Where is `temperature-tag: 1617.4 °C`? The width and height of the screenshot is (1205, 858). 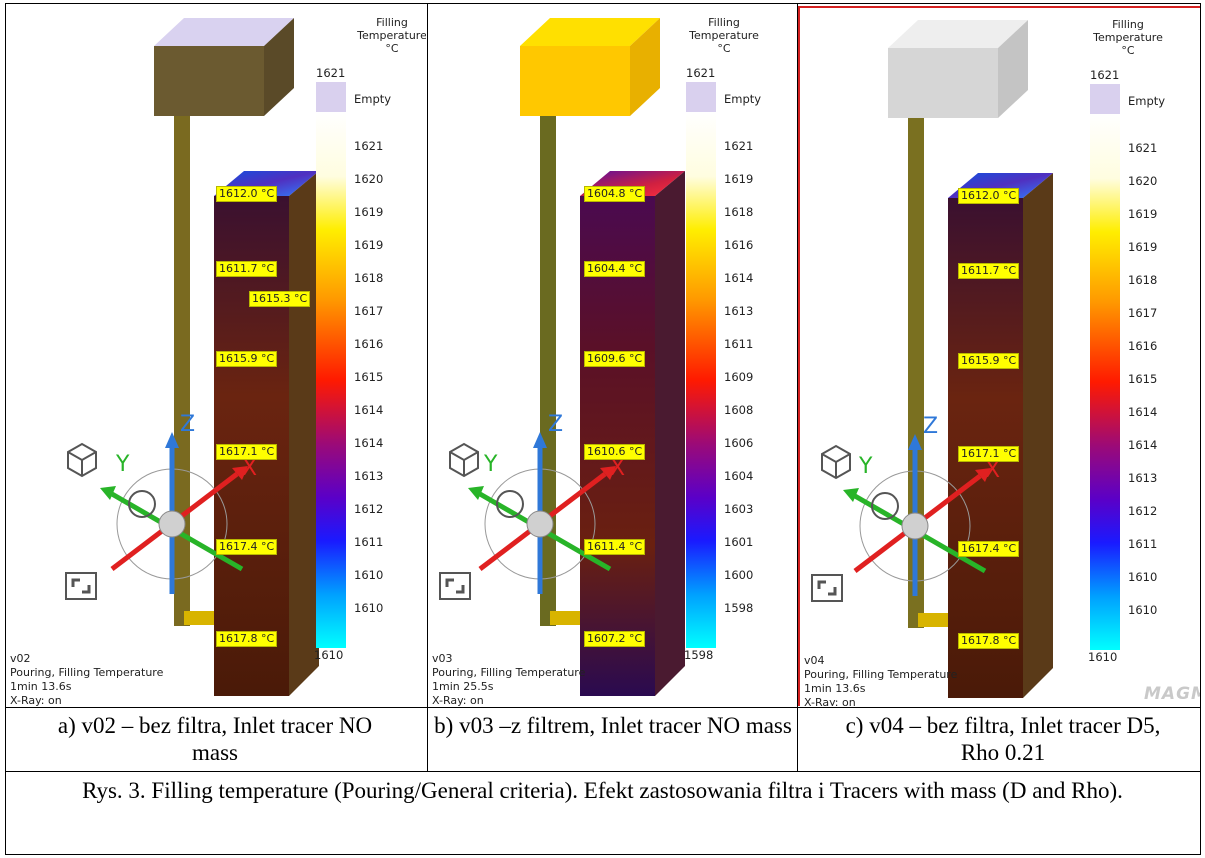 temperature-tag: 1617.4 °C is located at coordinates (989, 549).